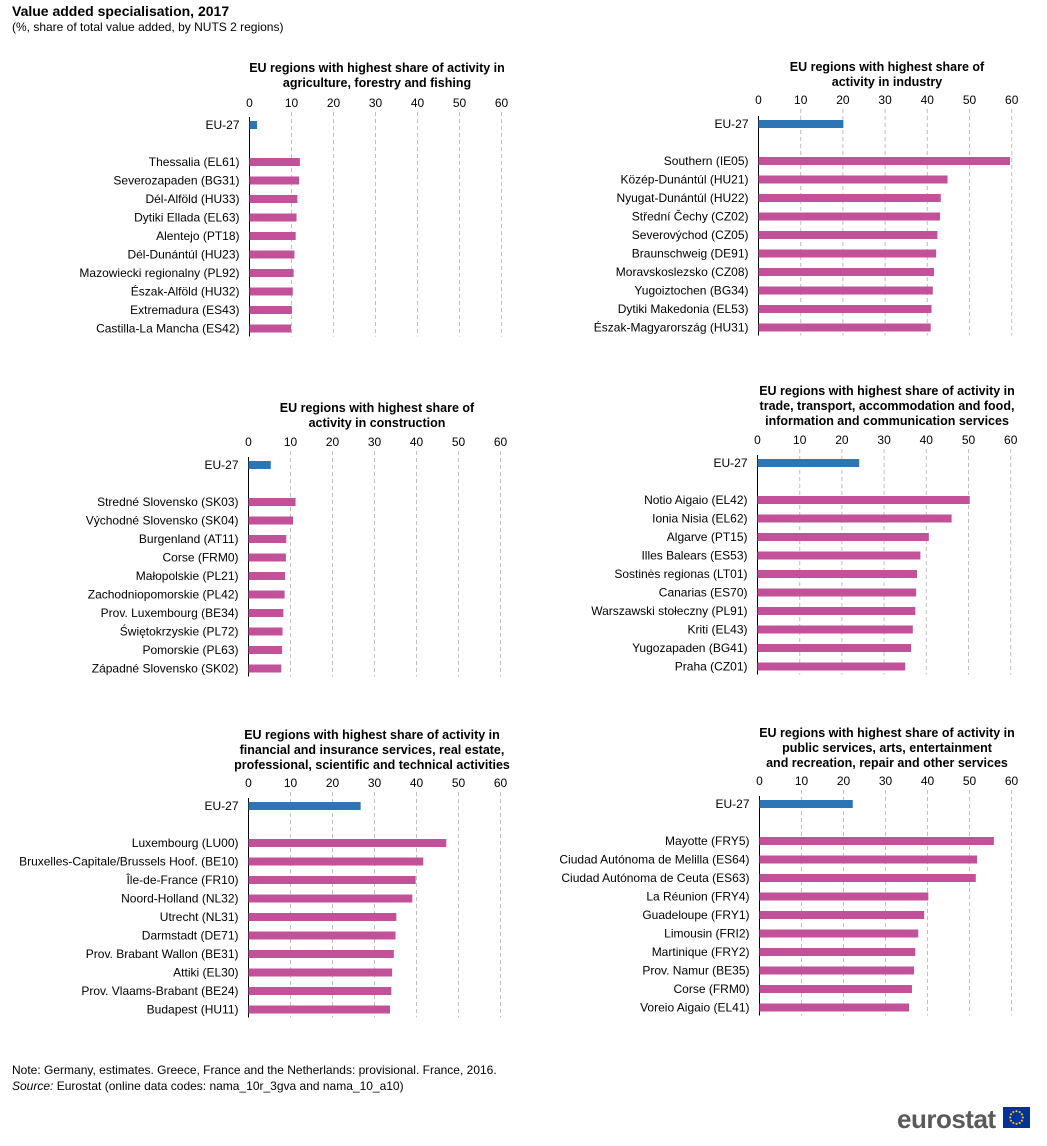 The image size is (1047, 1146). I want to click on category-label: Darmstadt (DE71), so click(190, 936).